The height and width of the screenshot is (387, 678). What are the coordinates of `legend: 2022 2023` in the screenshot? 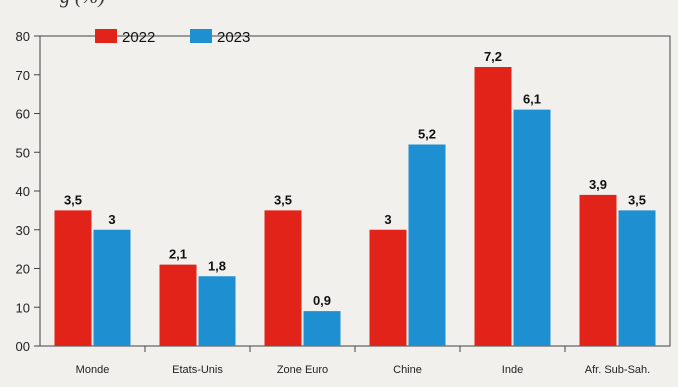 It's located at (172, 37).